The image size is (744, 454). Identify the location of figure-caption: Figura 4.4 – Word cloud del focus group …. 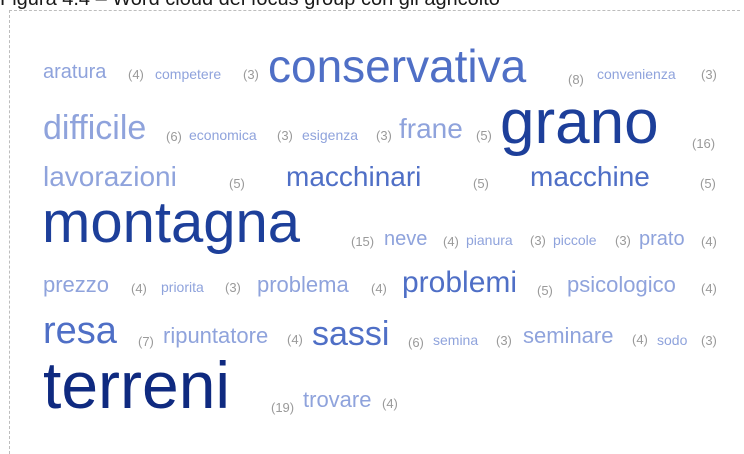
(372, 5).